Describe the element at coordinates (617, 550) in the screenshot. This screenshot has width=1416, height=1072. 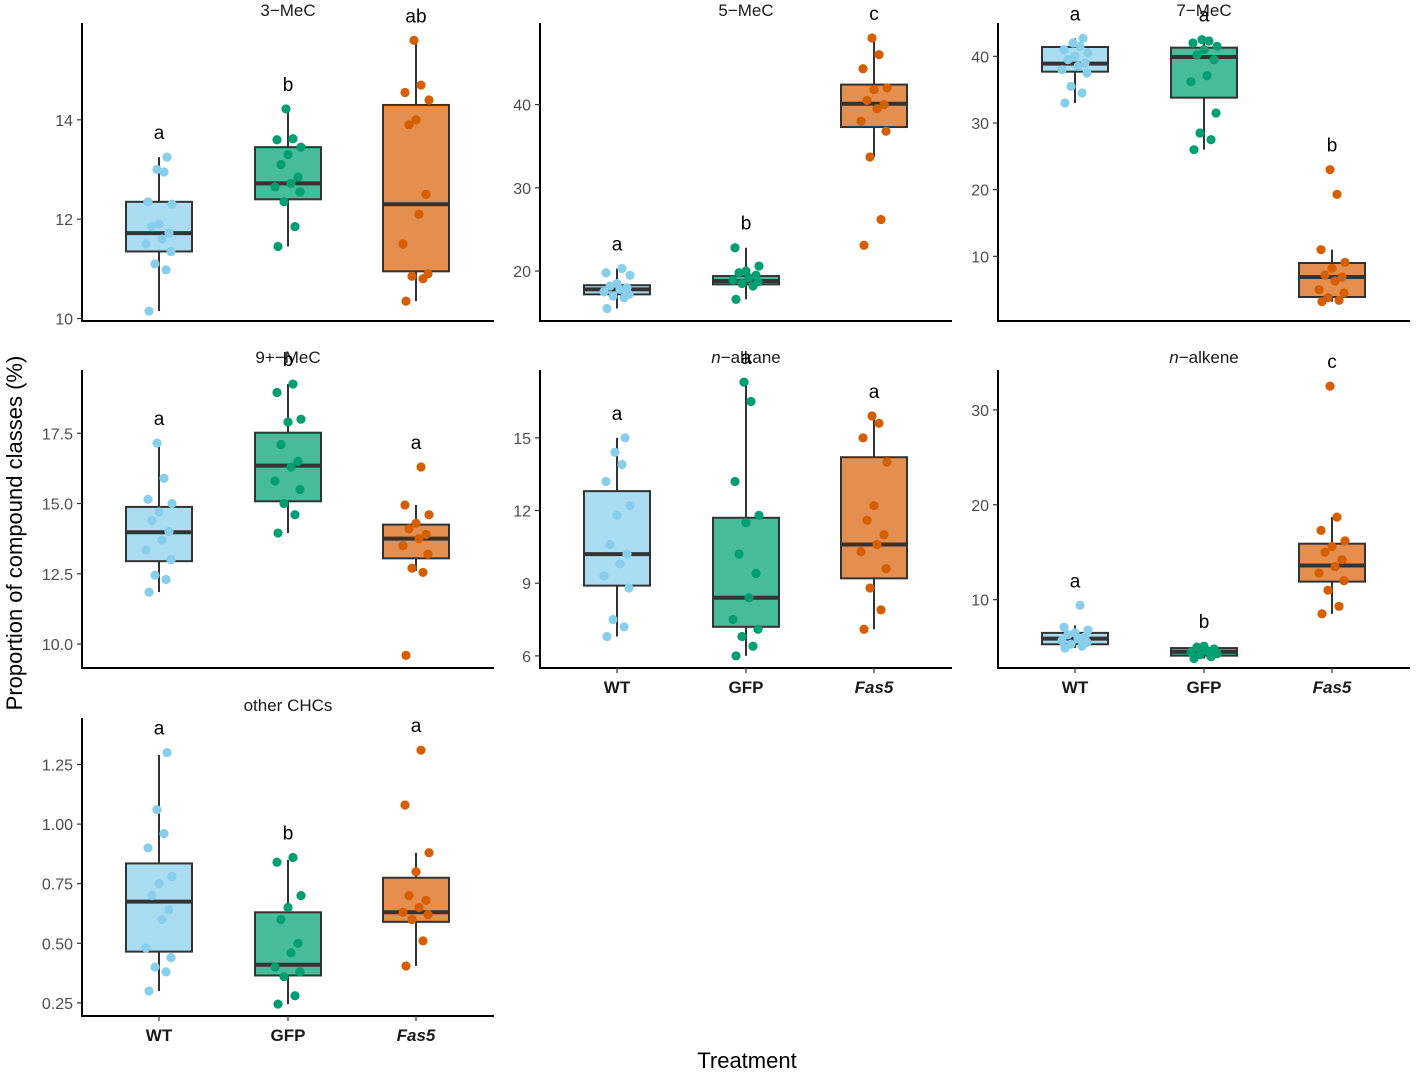
I see `box-wt: a WT` at that location.